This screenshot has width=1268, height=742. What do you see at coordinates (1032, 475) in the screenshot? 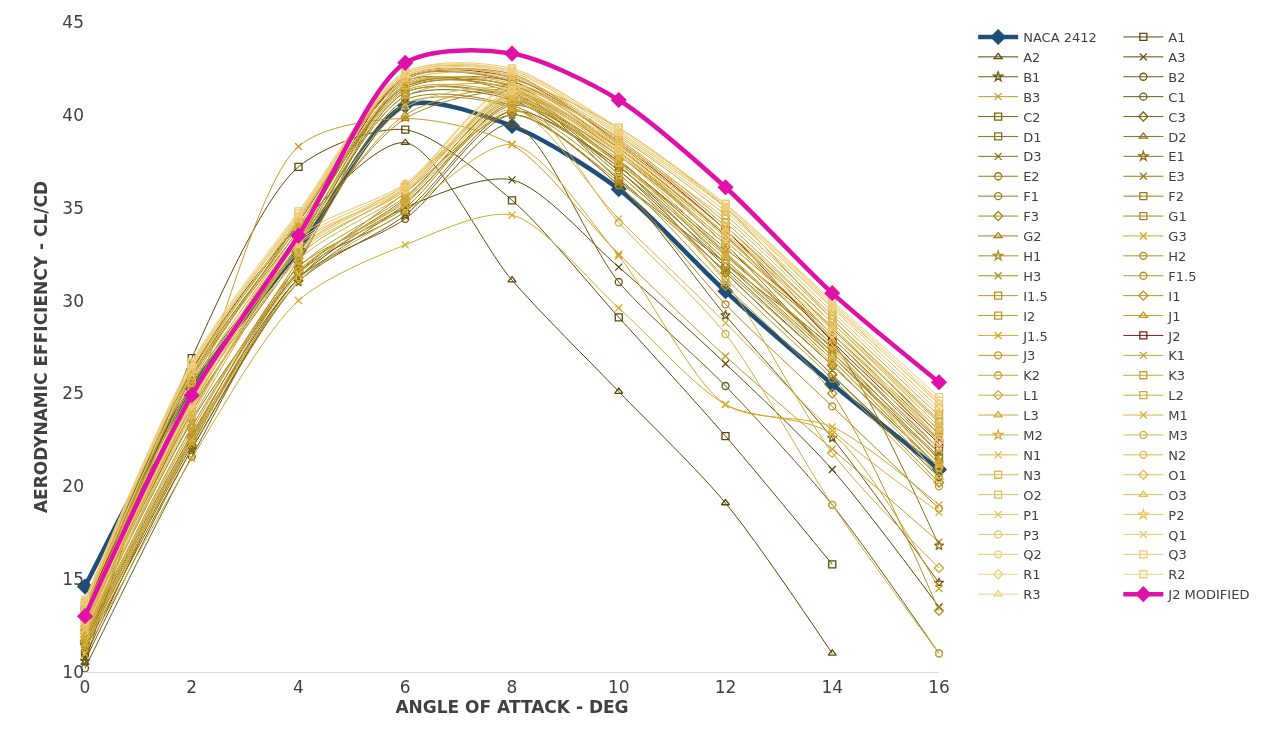
I see `legend-label: N3` at bounding box center [1032, 475].